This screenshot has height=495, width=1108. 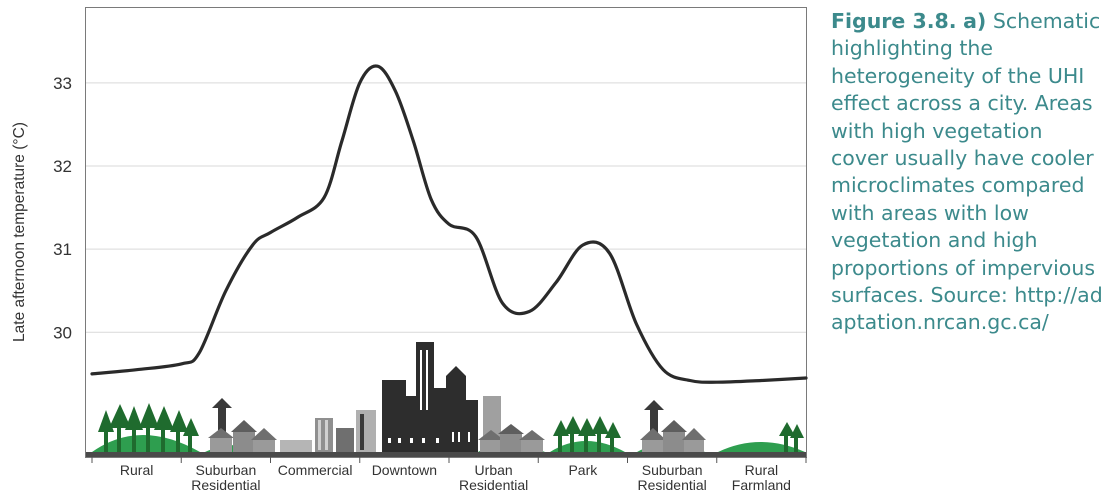 I want to click on x-category-label: Urban Residential, so click(x=493, y=477).